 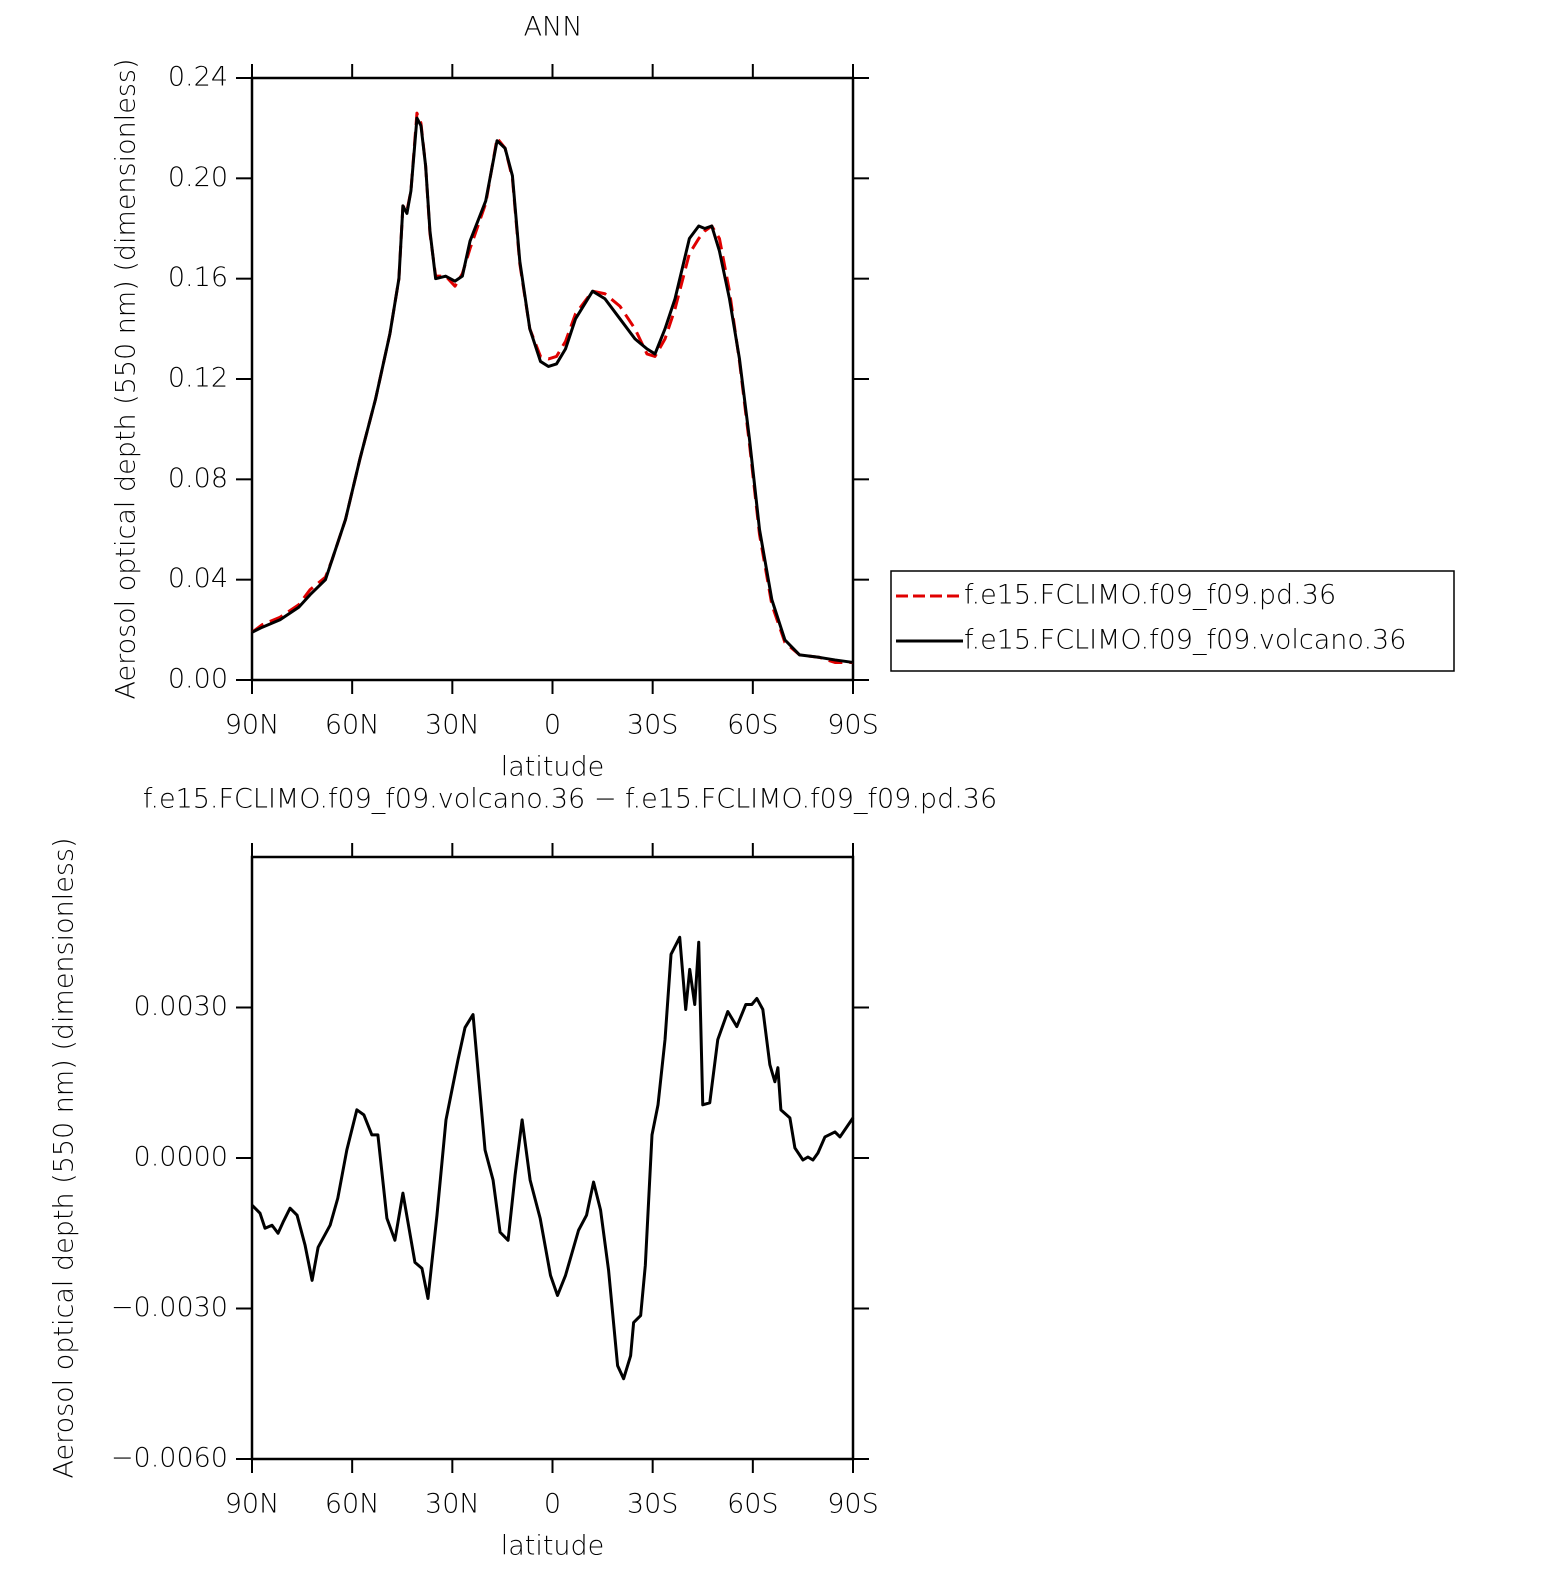 I want to click on y-tick-label: −0.0060, so click(x=169, y=1458).